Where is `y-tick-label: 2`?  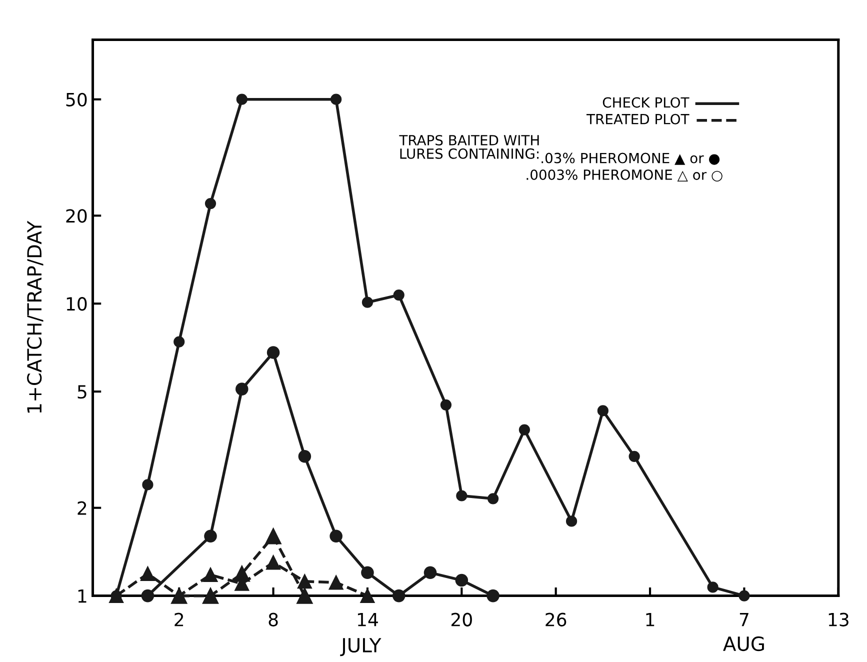
y-tick-label: 2 is located at coordinates (82, 508).